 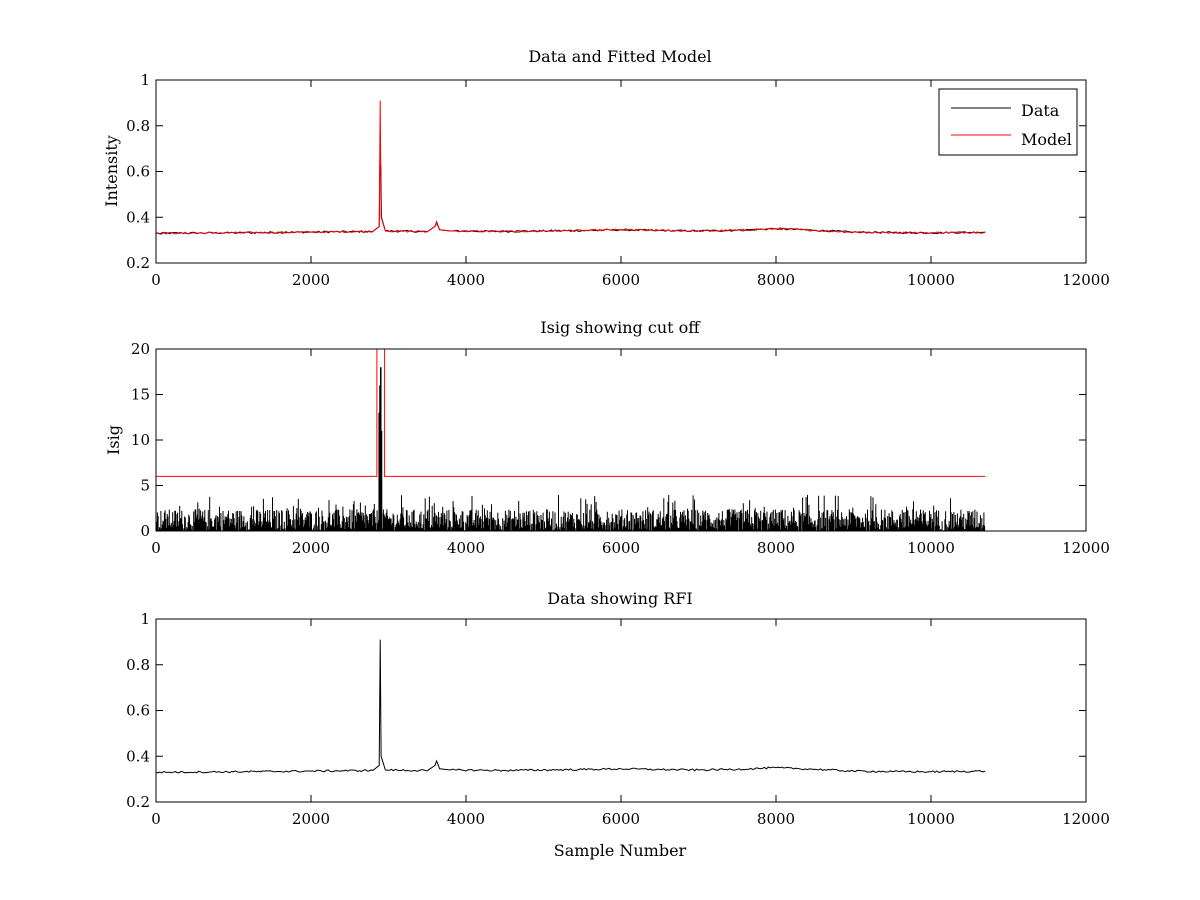 I want to click on chart-title: Data and Fitted Model, so click(x=619, y=56).